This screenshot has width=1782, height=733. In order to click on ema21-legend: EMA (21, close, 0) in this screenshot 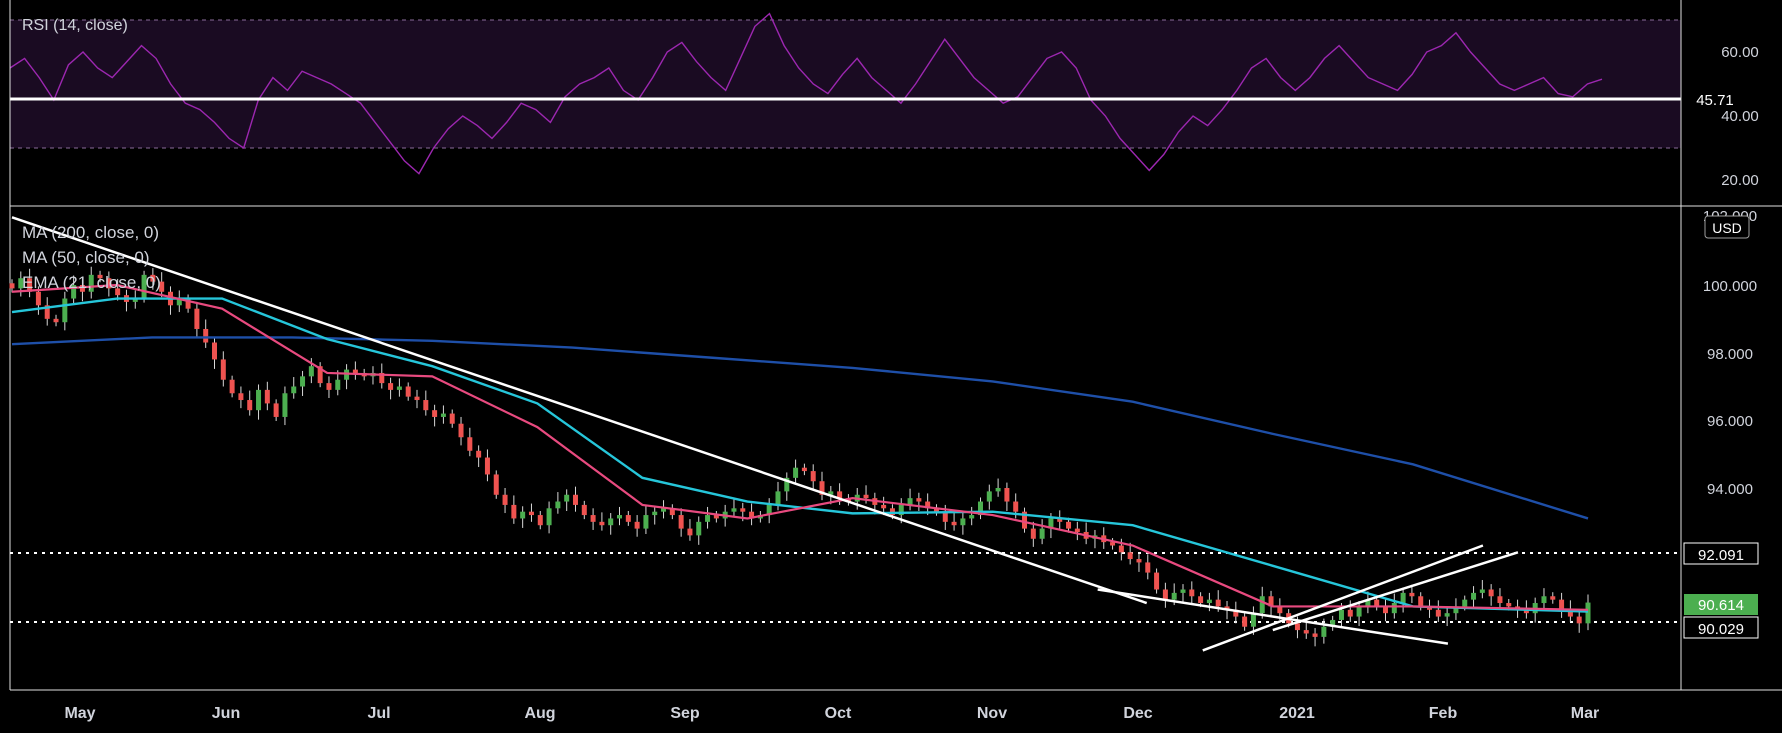, I will do `click(91, 282)`.